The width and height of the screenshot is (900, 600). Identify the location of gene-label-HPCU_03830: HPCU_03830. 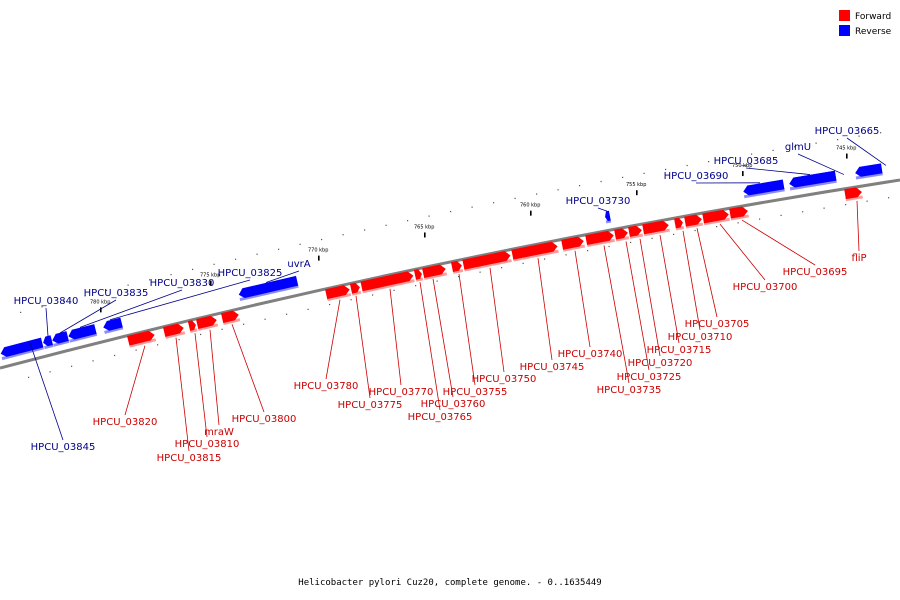
(182, 283).